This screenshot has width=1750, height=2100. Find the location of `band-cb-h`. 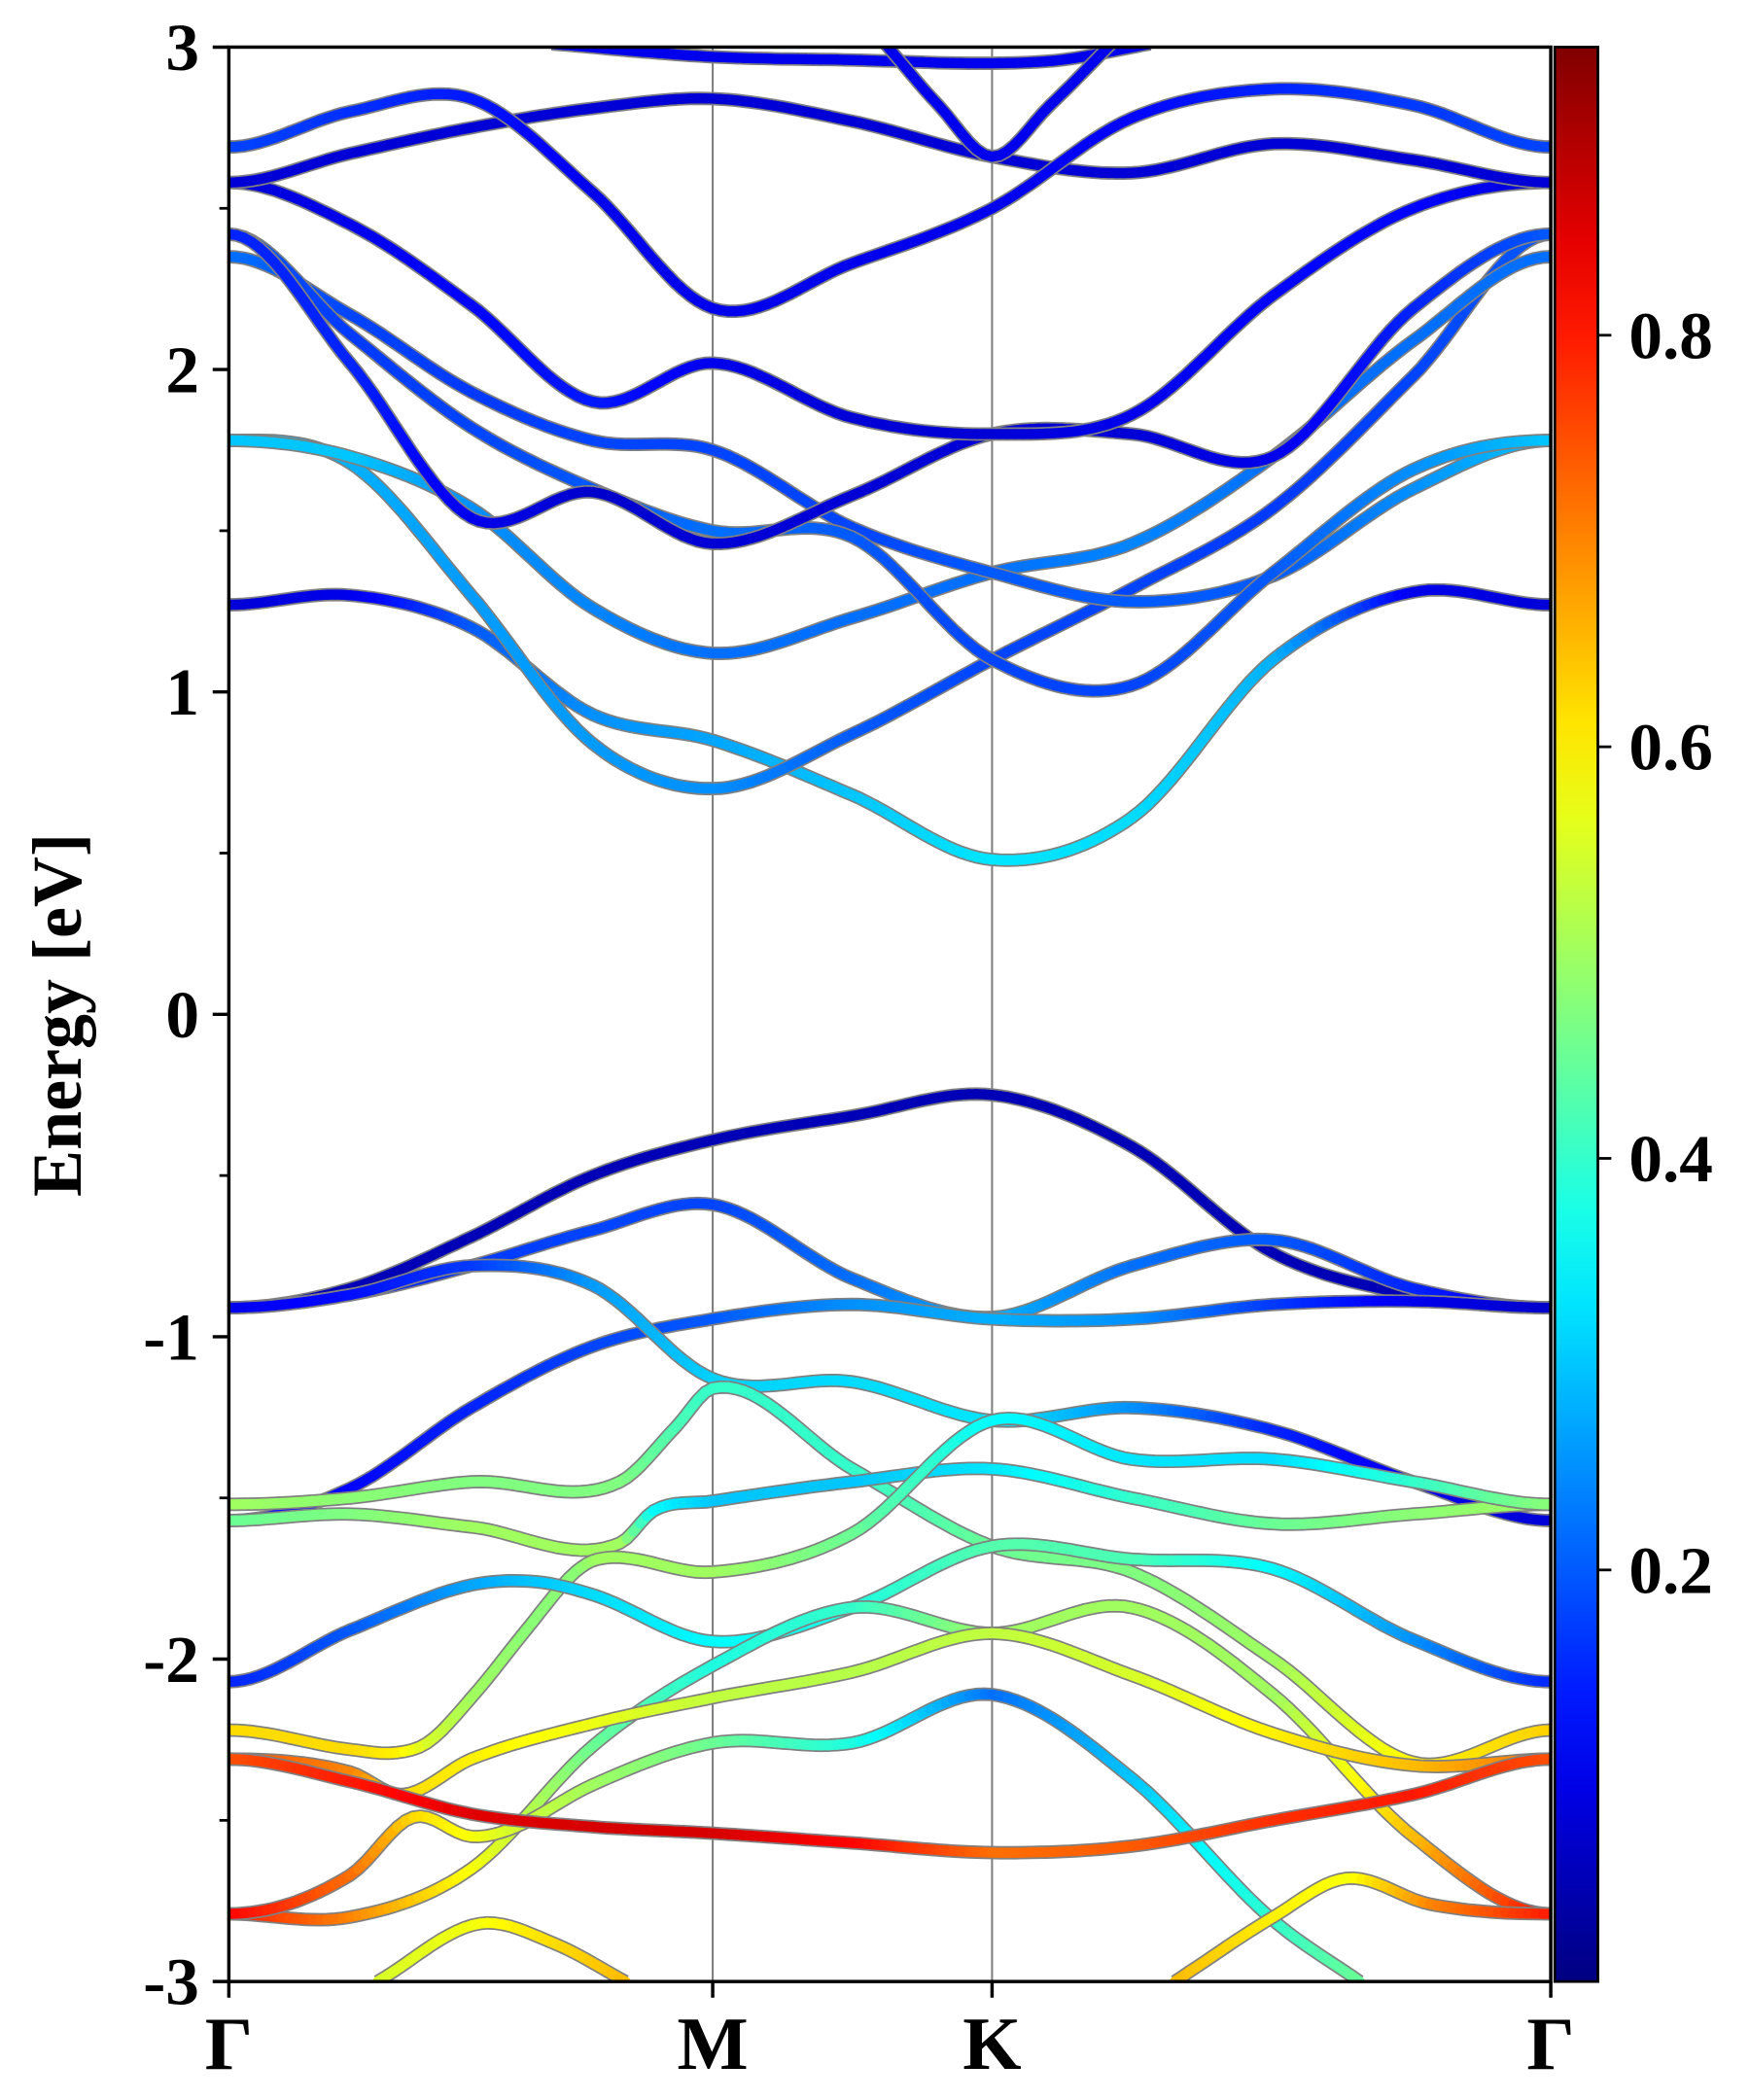

band-cb-h is located at coordinates (890, 140).